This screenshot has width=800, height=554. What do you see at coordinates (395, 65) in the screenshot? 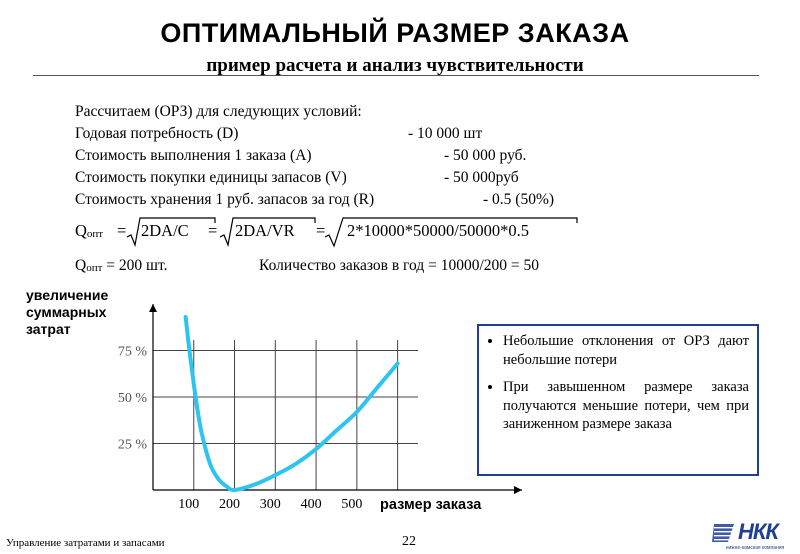
I see `page-subtitle: пример расчета и анализ чувствительности` at bounding box center [395, 65].